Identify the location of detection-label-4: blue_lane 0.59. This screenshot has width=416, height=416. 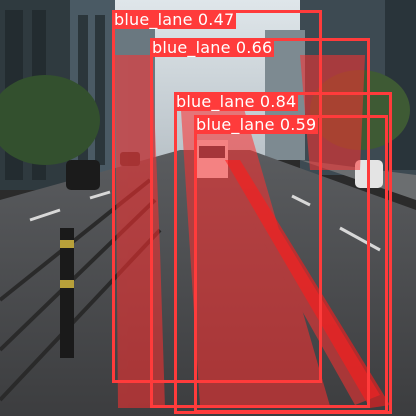
(256, 124).